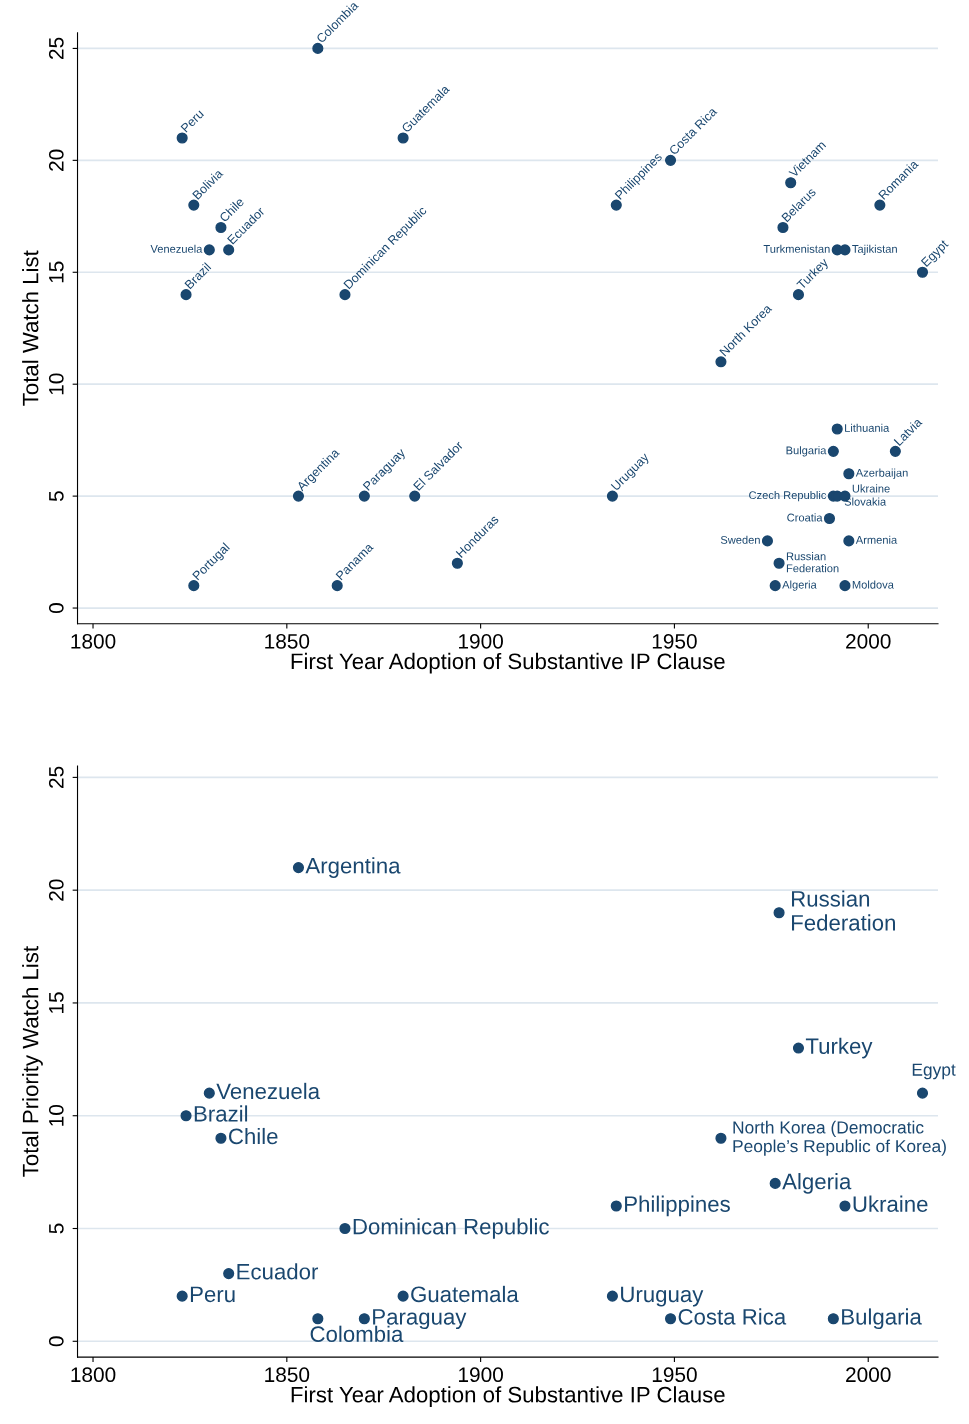 The width and height of the screenshot is (969, 1424). I want to click on annotation: Uruguay, so click(662, 1296).